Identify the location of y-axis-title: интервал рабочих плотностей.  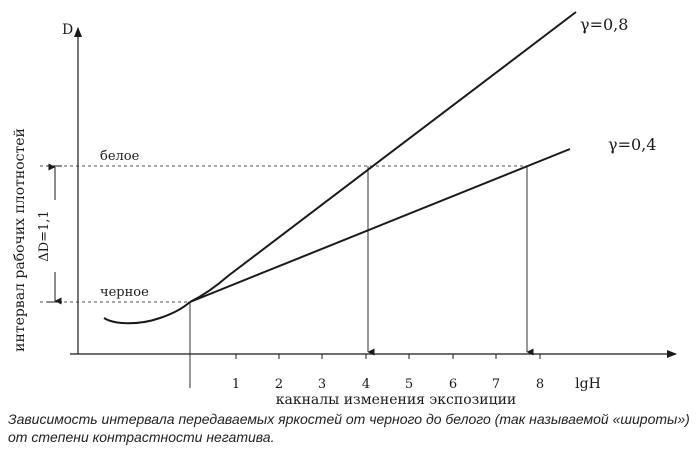
(20, 240).